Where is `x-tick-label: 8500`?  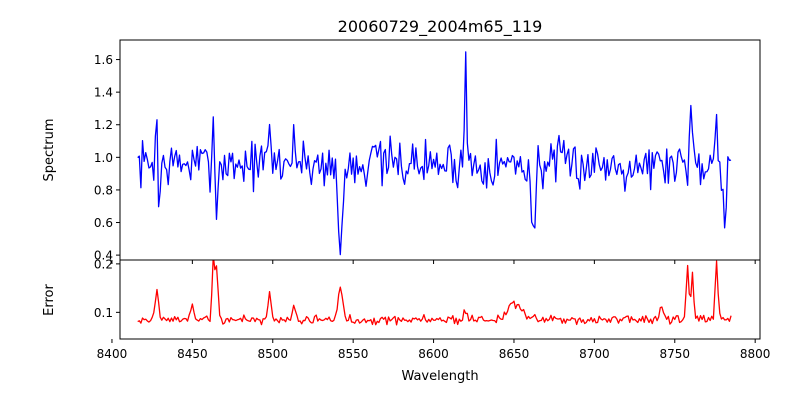 x-tick-label: 8500 is located at coordinates (272, 354).